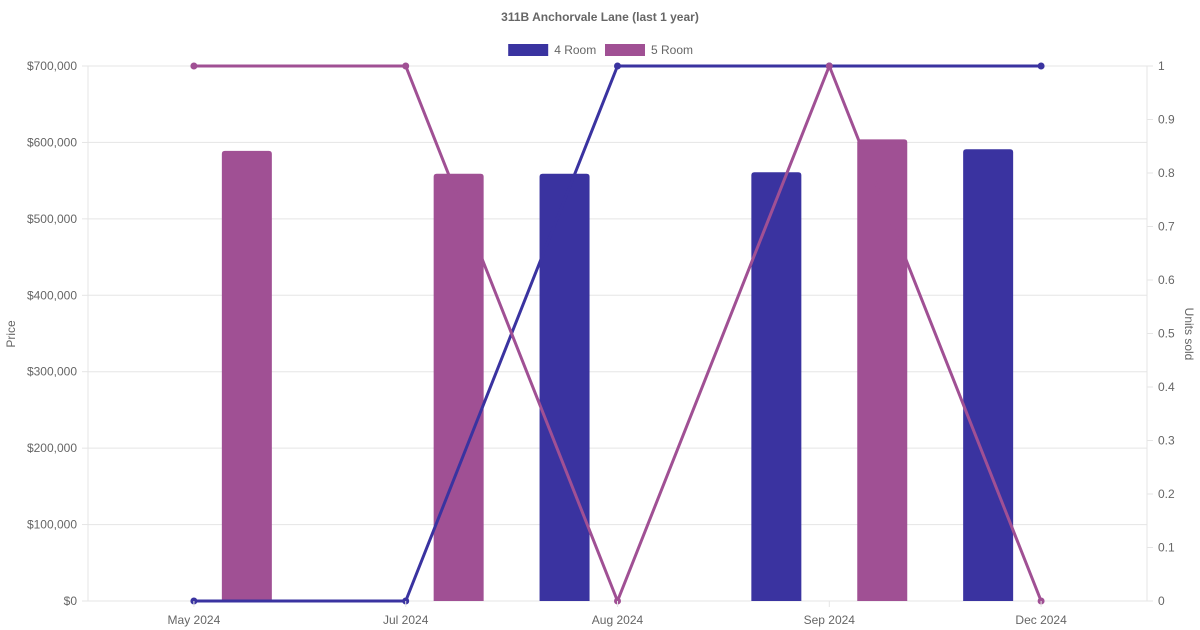 This screenshot has width=1200, height=630. What do you see at coordinates (52, 525) in the screenshot?
I see `y-left-tick-label: $100,000` at bounding box center [52, 525].